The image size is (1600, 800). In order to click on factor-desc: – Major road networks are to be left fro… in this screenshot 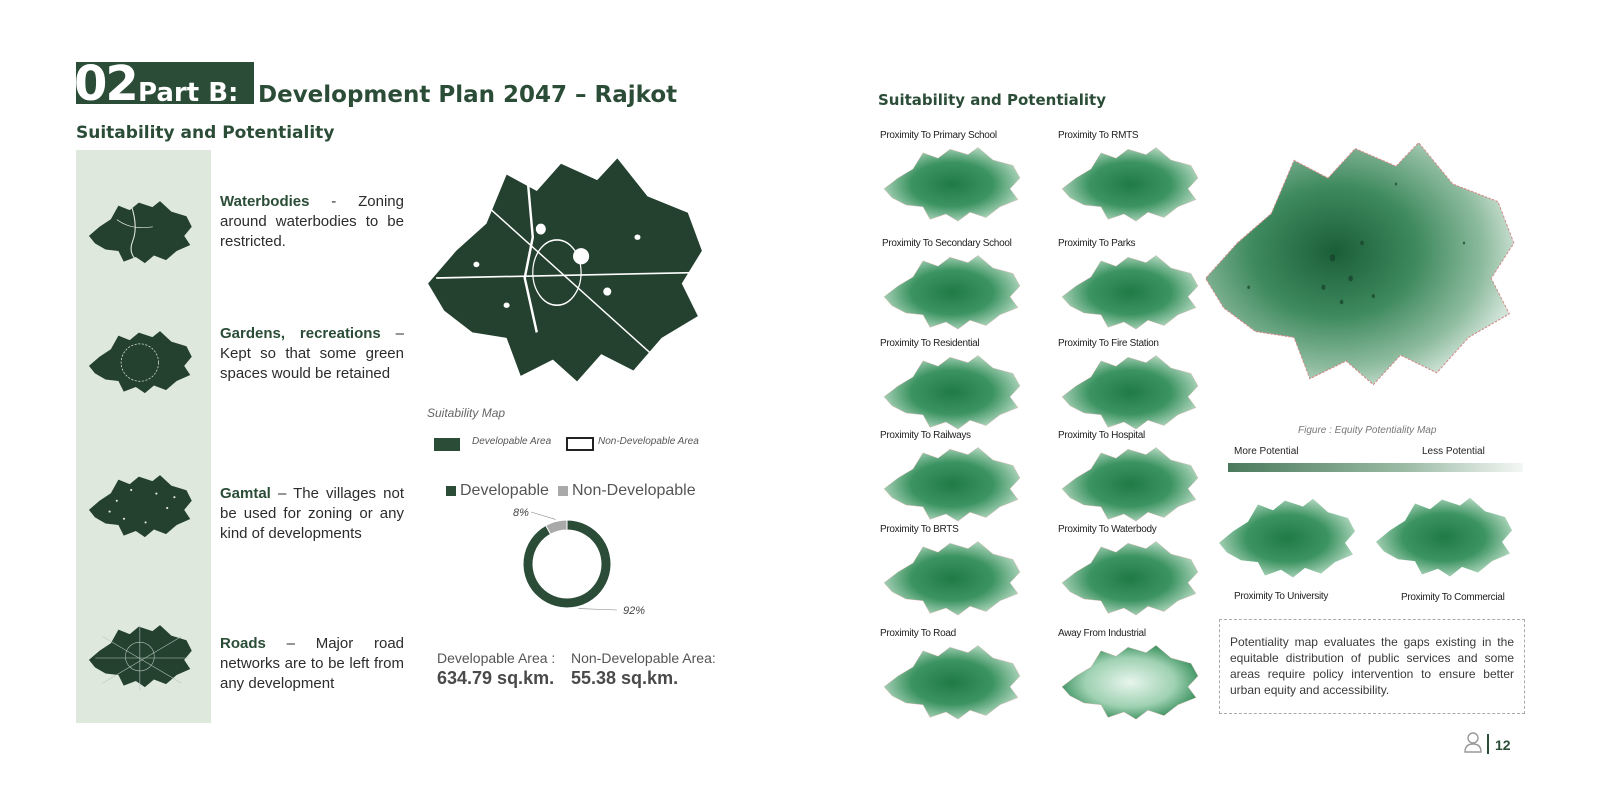, I will do `click(312, 663)`.